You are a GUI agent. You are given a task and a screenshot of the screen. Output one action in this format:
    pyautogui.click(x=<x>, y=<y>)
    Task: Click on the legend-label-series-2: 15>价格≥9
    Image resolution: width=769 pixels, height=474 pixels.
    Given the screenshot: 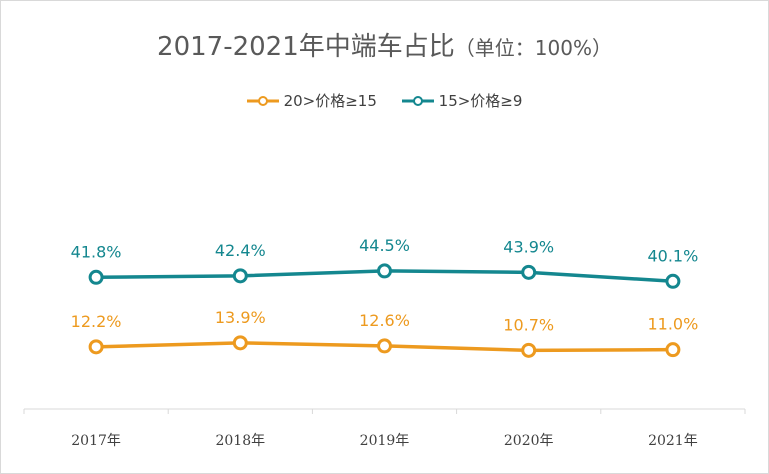 What is the action you would take?
    pyautogui.click(x=480, y=101)
    